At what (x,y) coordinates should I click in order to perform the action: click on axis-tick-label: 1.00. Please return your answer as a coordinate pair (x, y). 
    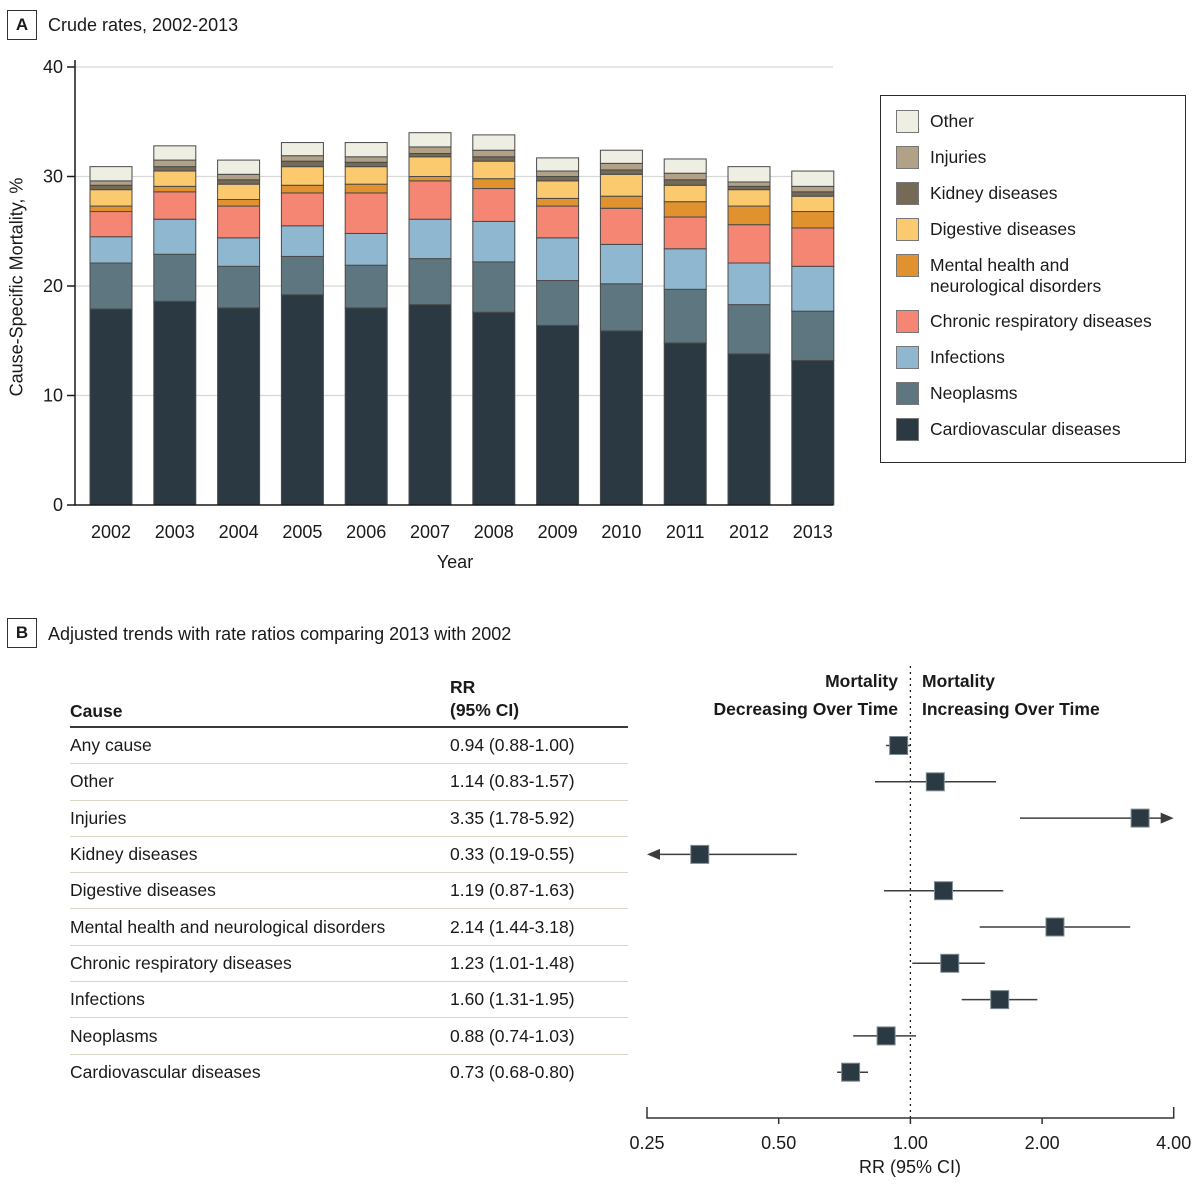
    Looking at the image, I should click on (910, 1143).